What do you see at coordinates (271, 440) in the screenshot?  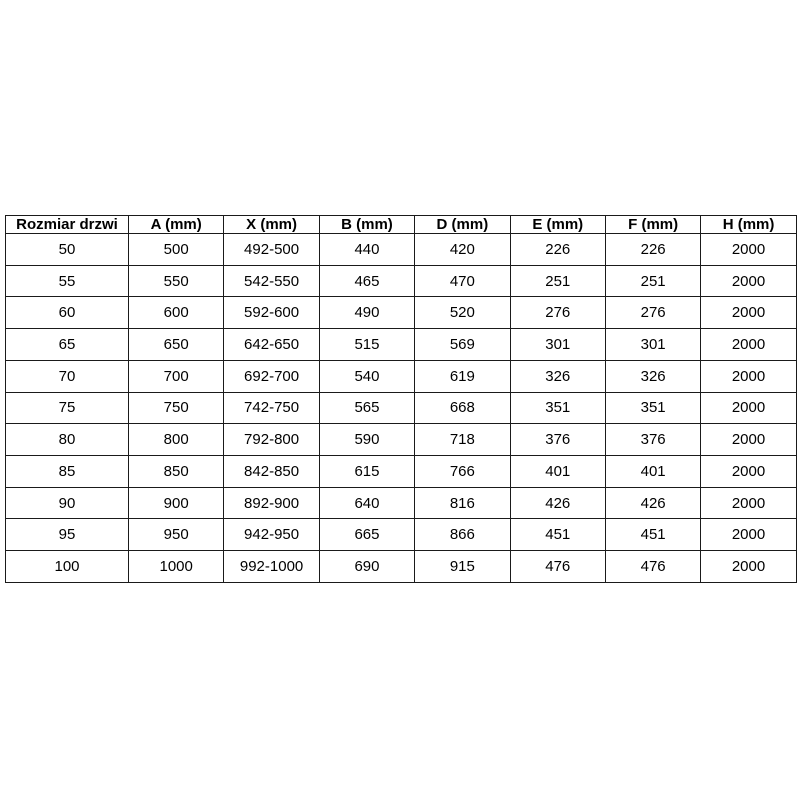 I see `table-cell: 792-800` at bounding box center [271, 440].